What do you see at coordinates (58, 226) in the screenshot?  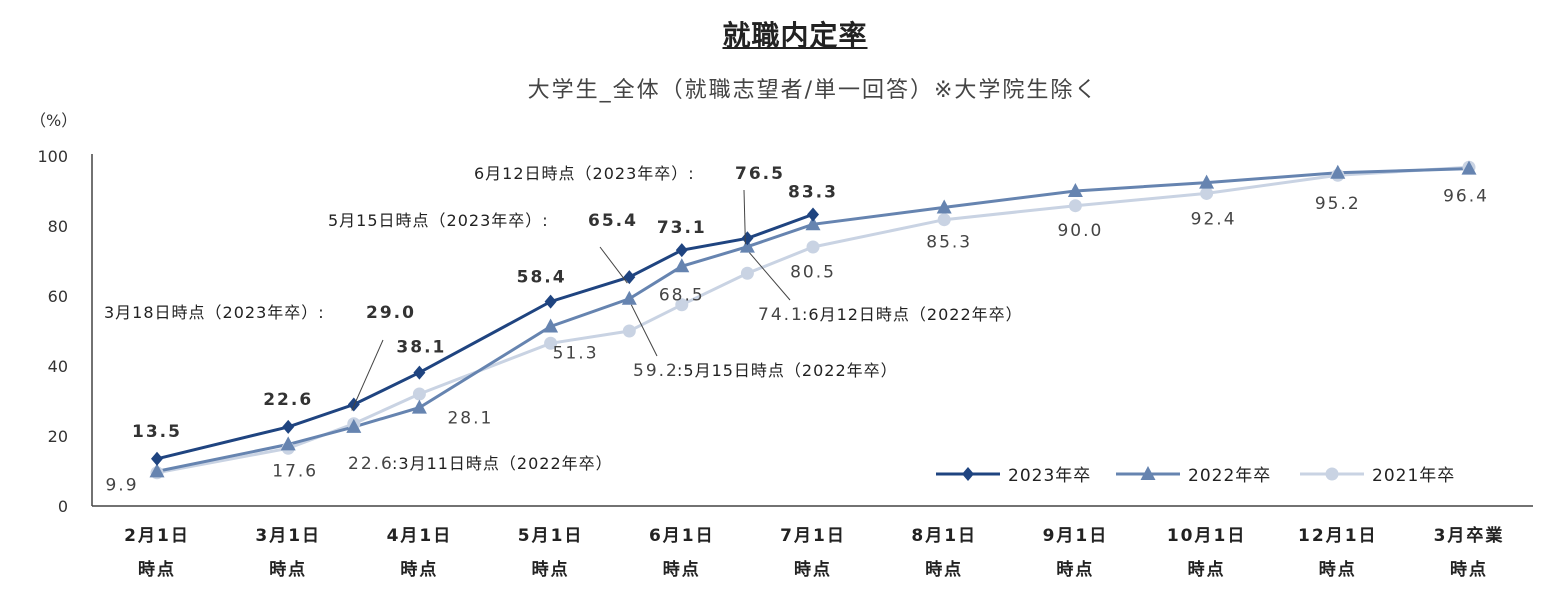 I see `y-tick-label: 80` at bounding box center [58, 226].